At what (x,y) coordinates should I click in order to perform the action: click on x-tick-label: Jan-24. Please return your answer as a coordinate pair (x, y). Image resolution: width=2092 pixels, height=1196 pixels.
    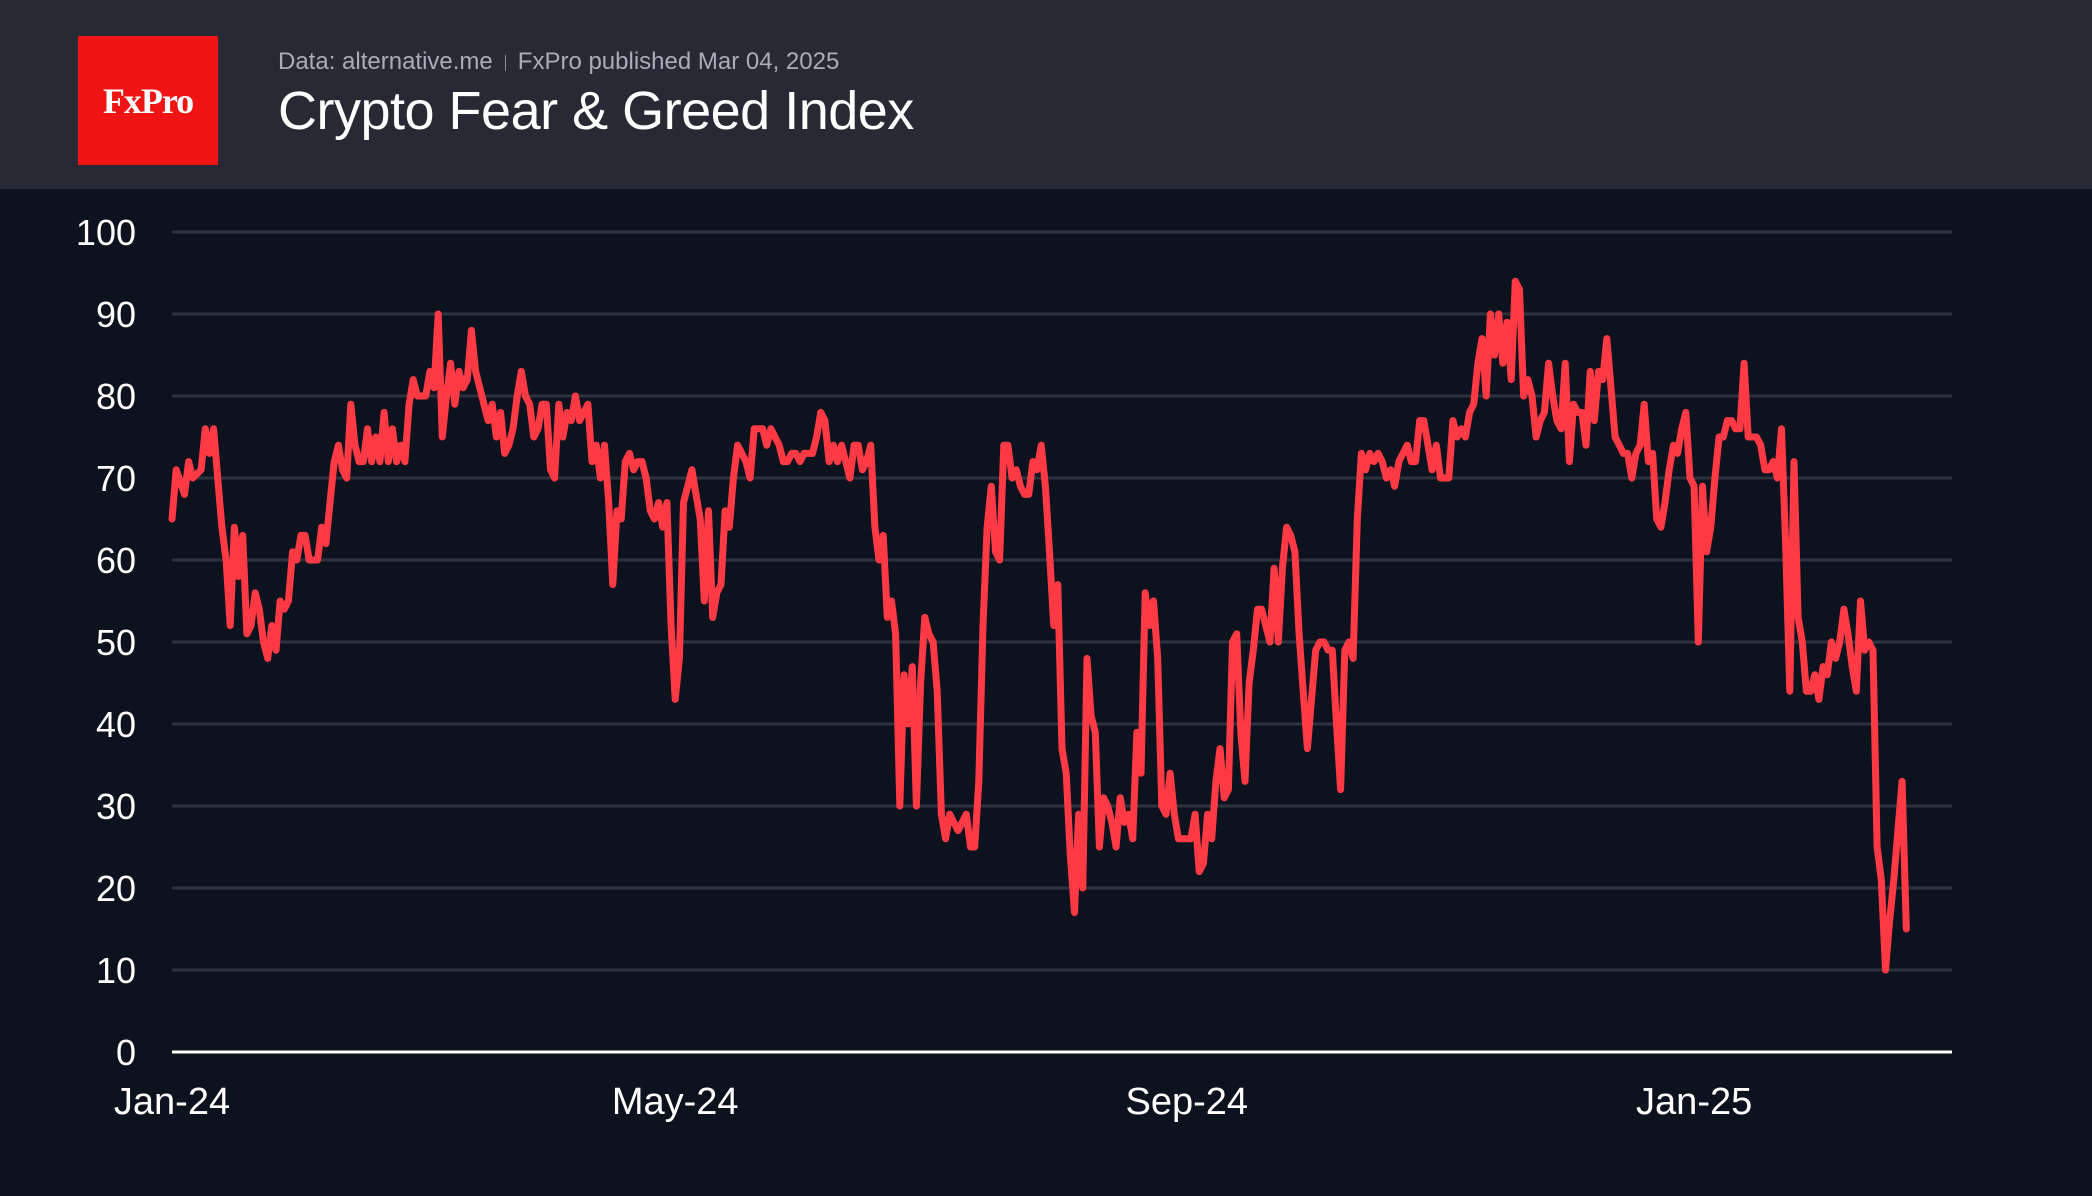
    Looking at the image, I should click on (172, 1102).